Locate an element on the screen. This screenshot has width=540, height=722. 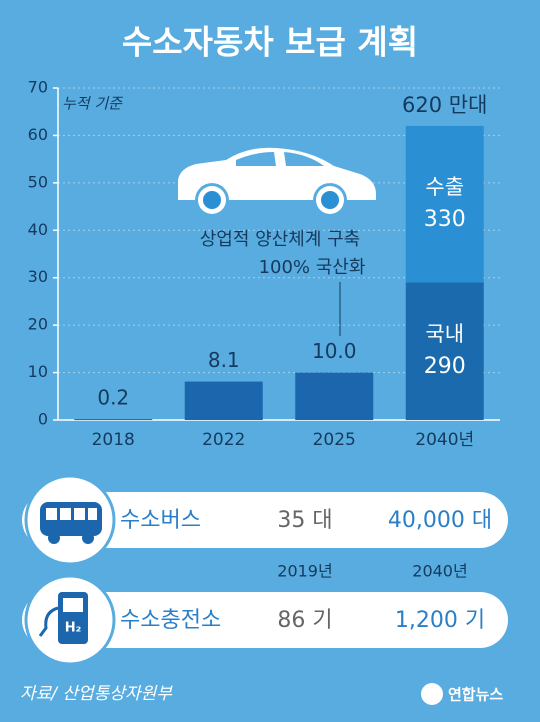
cell: 1,200 기 is located at coordinates (440, 620).